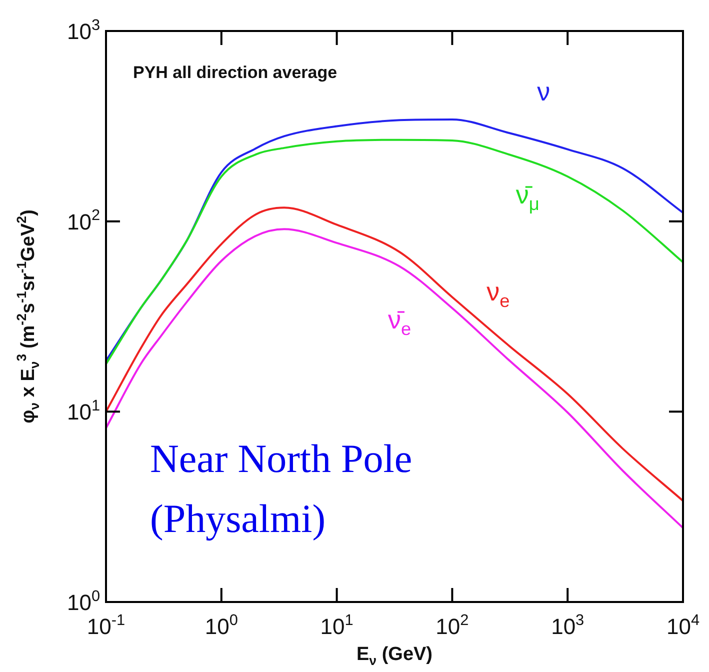 The height and width of the screenshot is (672, 709). What do you see at coordinates (281, 488) in the screenshot?
I see `annotation: Near North Pole (Physalmi)` at bounding box center [281, 488].